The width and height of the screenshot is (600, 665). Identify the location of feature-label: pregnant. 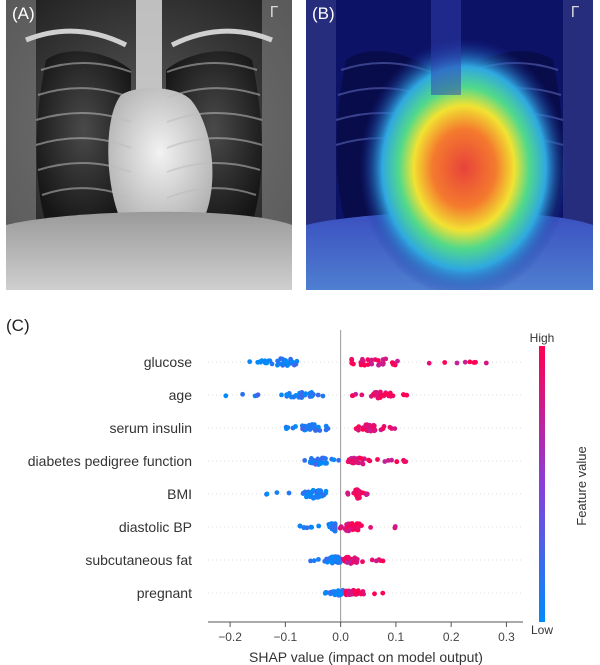
(164, 593).